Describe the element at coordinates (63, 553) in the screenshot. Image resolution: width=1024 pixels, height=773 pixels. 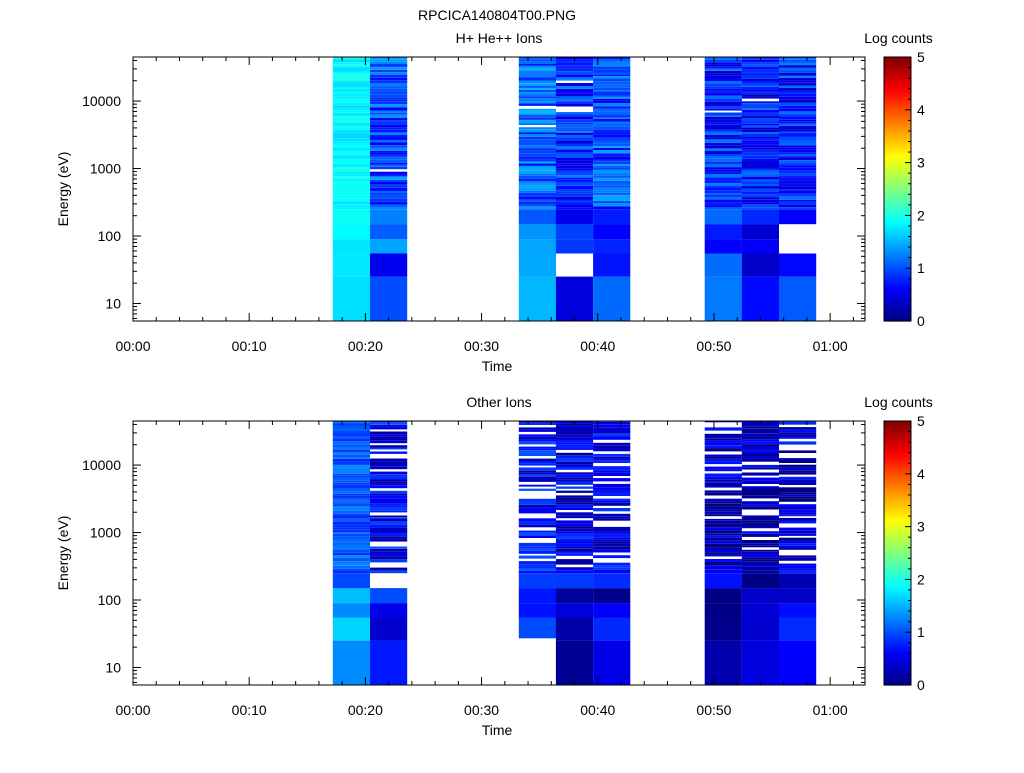
I see `y-axis-label: Energy (eV)` at that location.